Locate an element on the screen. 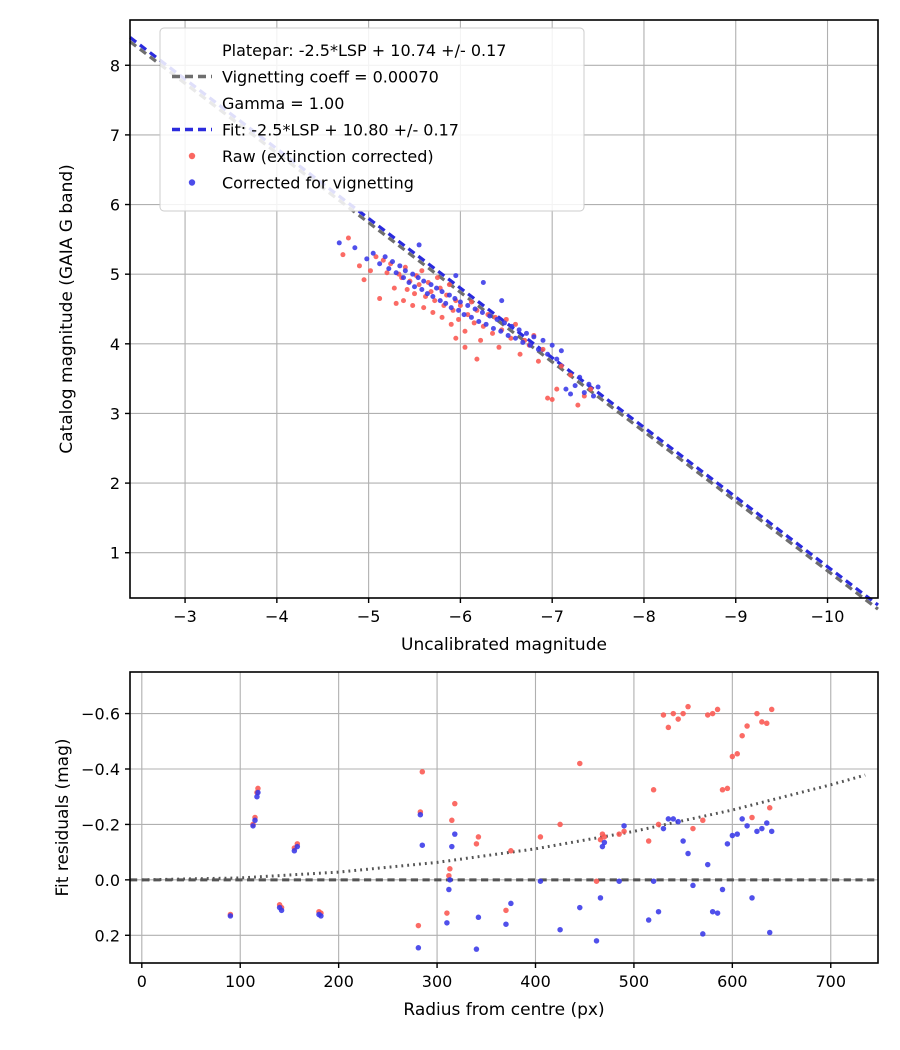  legend-item-3: Fit: -2.5*LSP + 10.80 +/- 0.17 is located at coordinates (315, 130).